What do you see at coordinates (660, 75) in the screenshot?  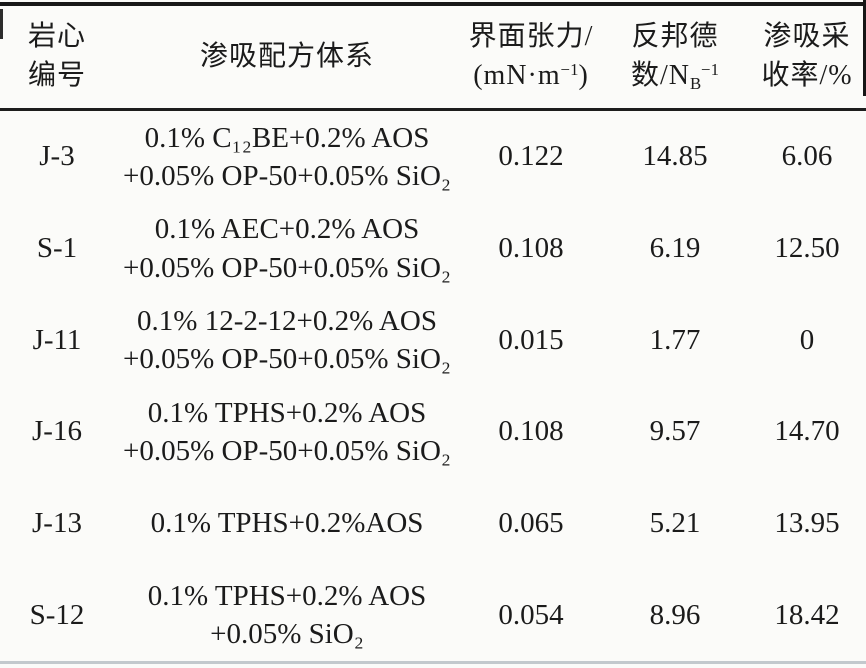 I see `bond-symbol-base: 数/N` at bounding box center [660, 75].